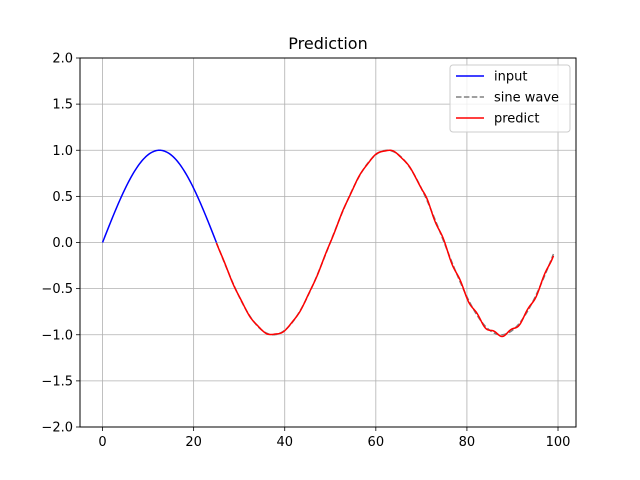  What do you see at coordinates (327, 43) in the screenshot?
I see `chart-title: Prediction` at bounding box center [327, 43].